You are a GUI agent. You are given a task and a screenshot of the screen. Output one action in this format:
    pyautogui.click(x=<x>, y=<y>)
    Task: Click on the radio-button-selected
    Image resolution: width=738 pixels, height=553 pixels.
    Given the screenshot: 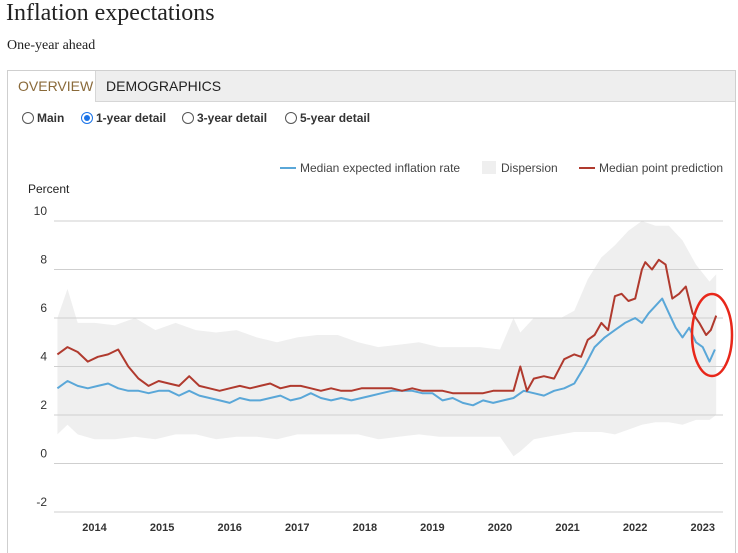 What is the action you would take?
    pyautogui.click(x=87, y=118)
    